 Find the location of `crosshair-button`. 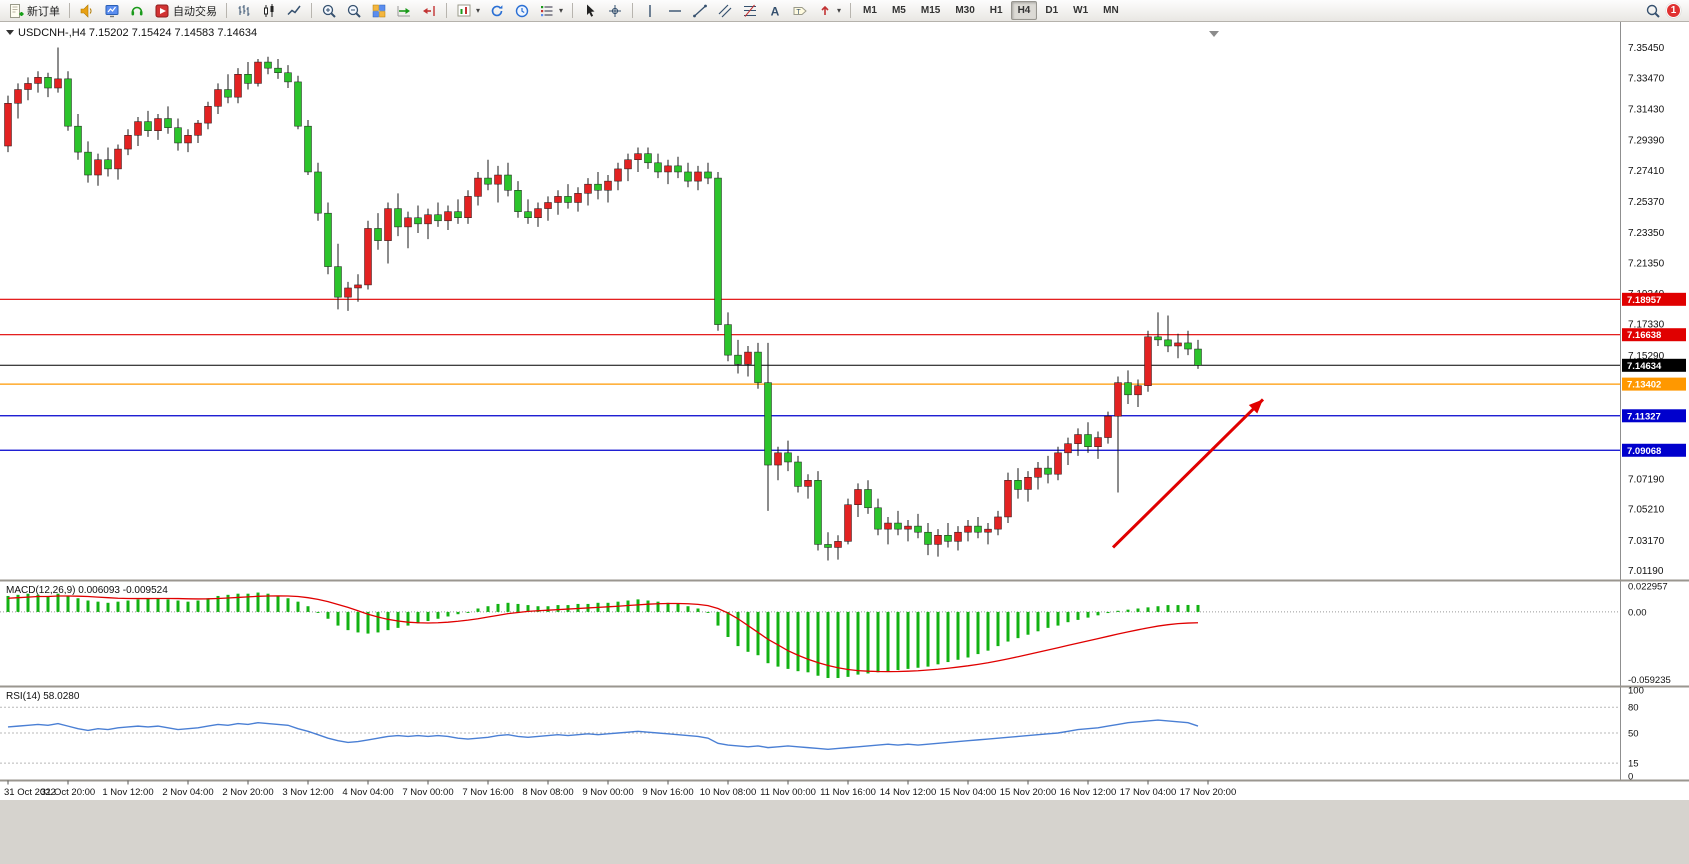

crosshair-button is located at coordinates (615, 11).